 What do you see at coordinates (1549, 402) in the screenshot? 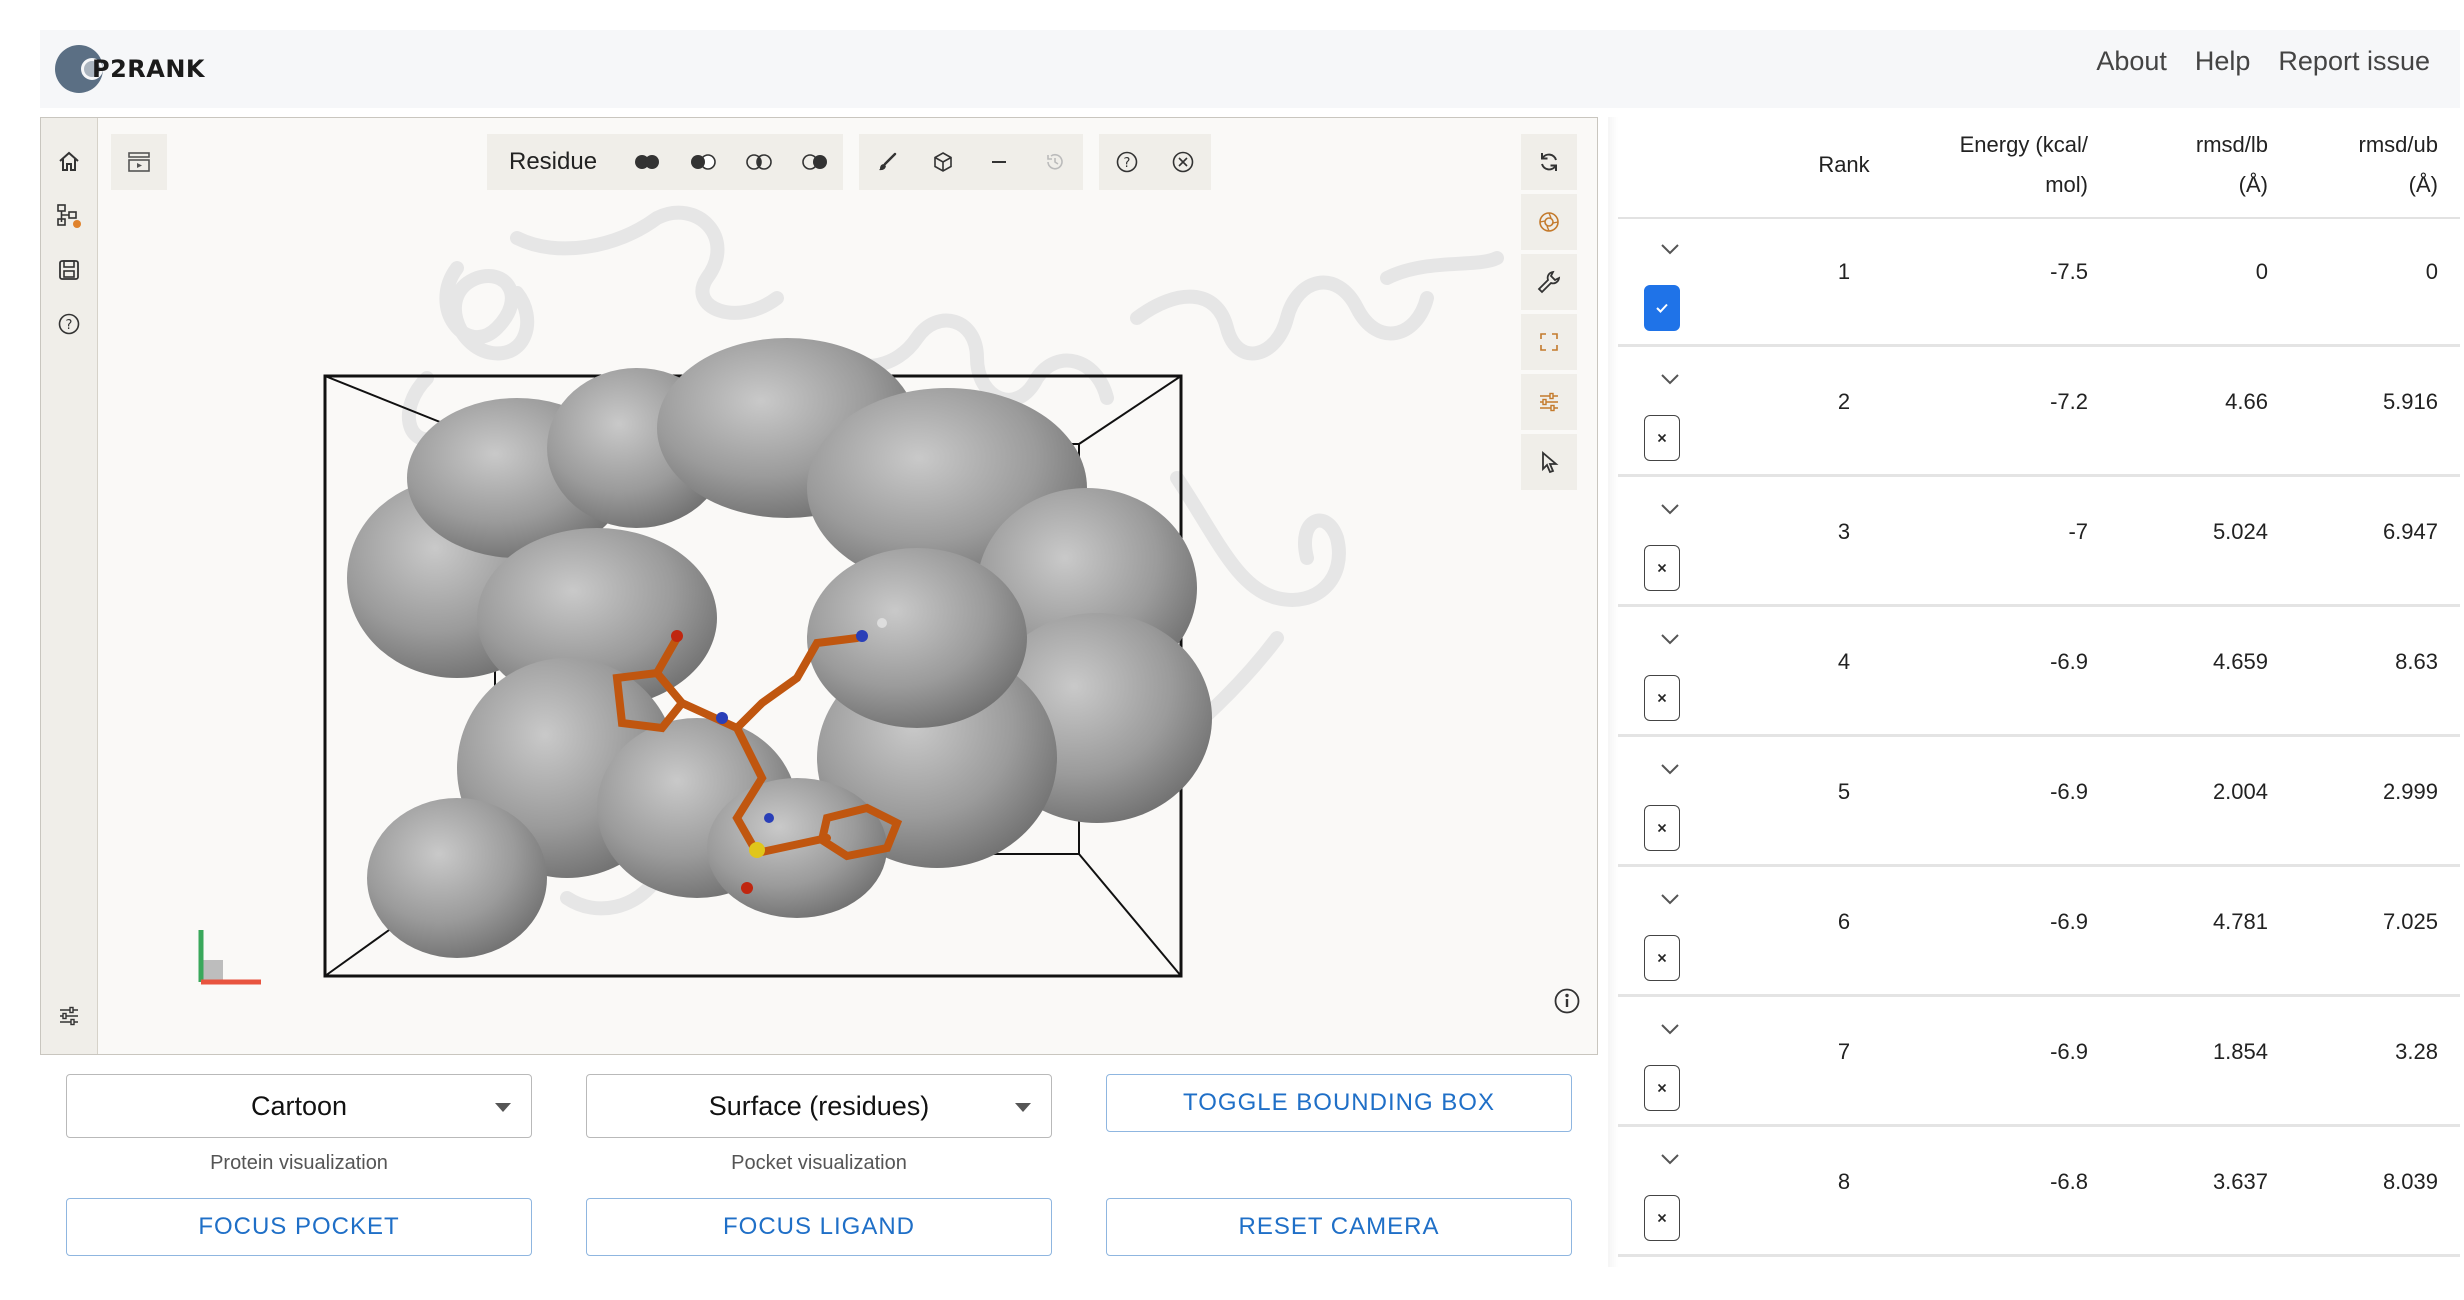
I see `settings-sliders-icon` at bounding box center [1549, 402].